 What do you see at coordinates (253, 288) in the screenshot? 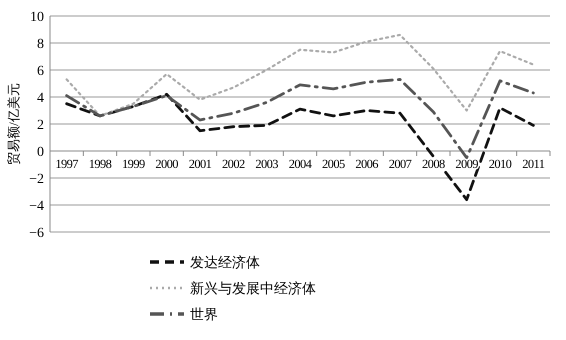
I see `legend-label: 新兴与发展中经济体` at bounding box center [253, 288].